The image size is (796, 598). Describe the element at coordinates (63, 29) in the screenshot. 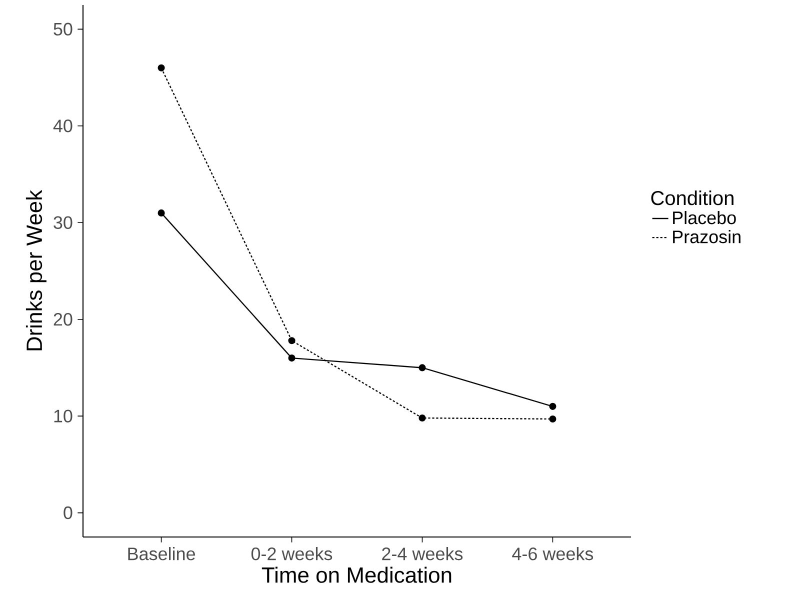

I see `y-tick-label: 50` at that location.